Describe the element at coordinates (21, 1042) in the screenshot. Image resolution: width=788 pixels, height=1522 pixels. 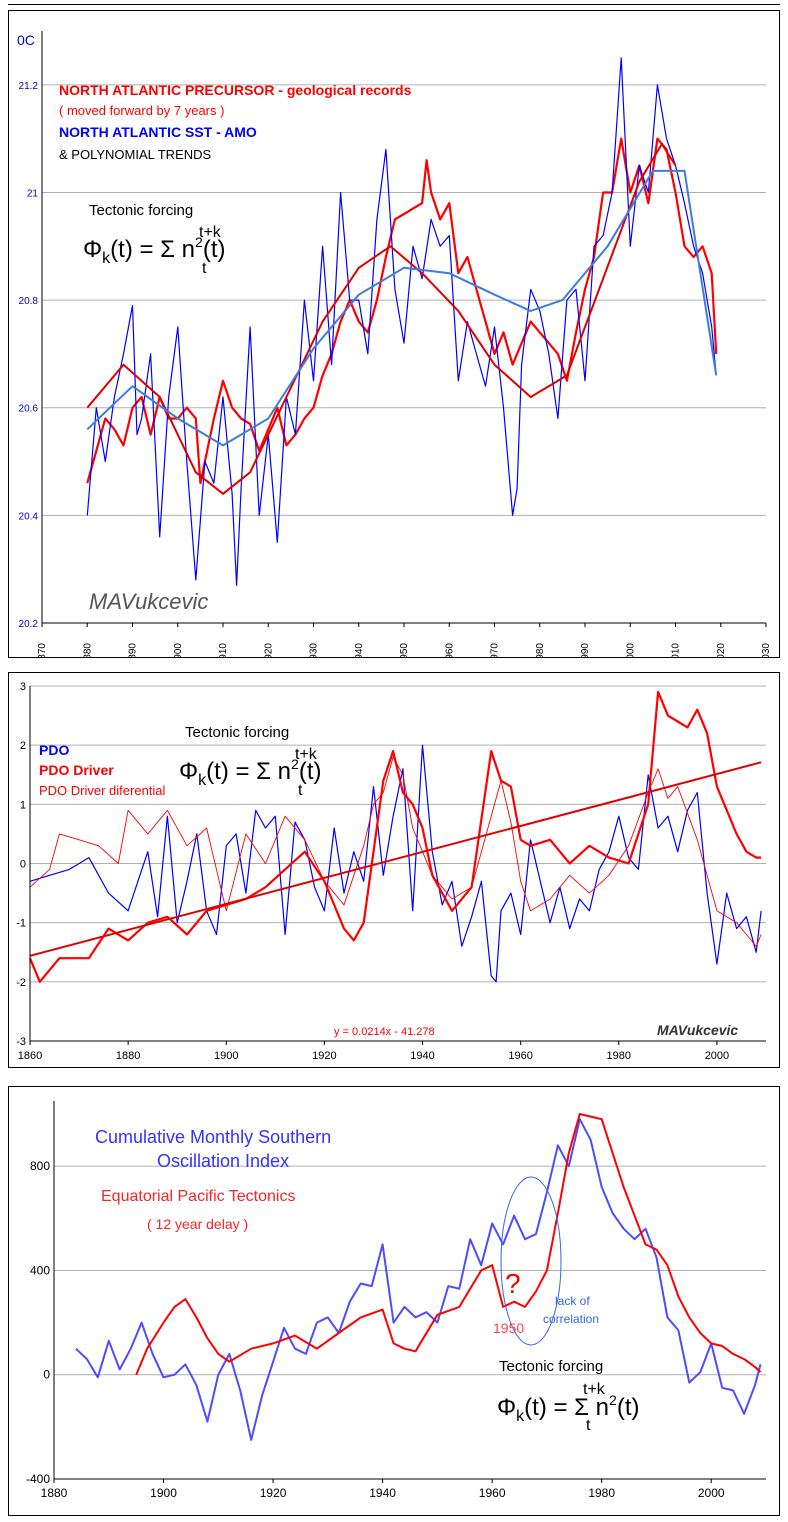
I see `y-tick-label: -3` at that location.